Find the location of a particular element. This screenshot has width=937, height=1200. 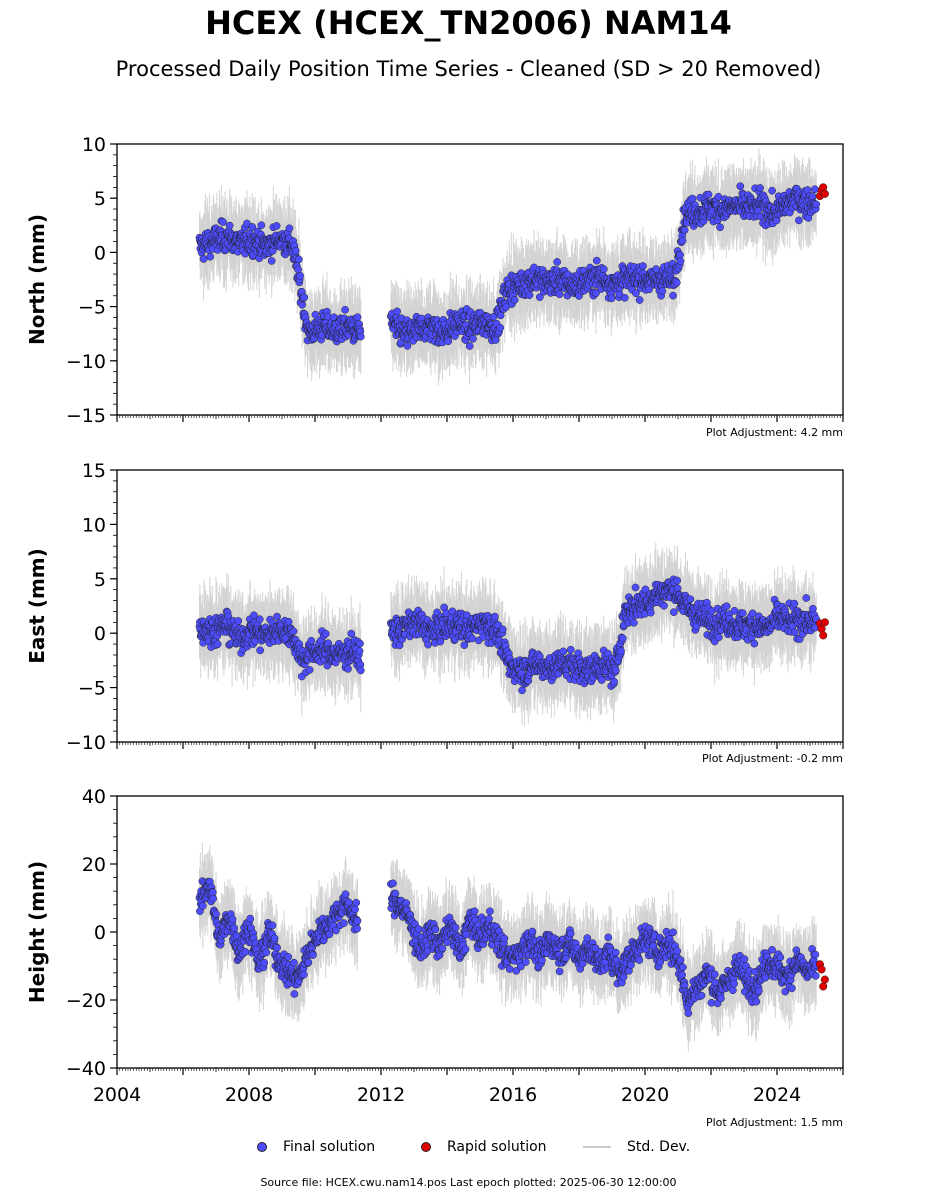

final-solution-points is located at coordinates (508, 266).